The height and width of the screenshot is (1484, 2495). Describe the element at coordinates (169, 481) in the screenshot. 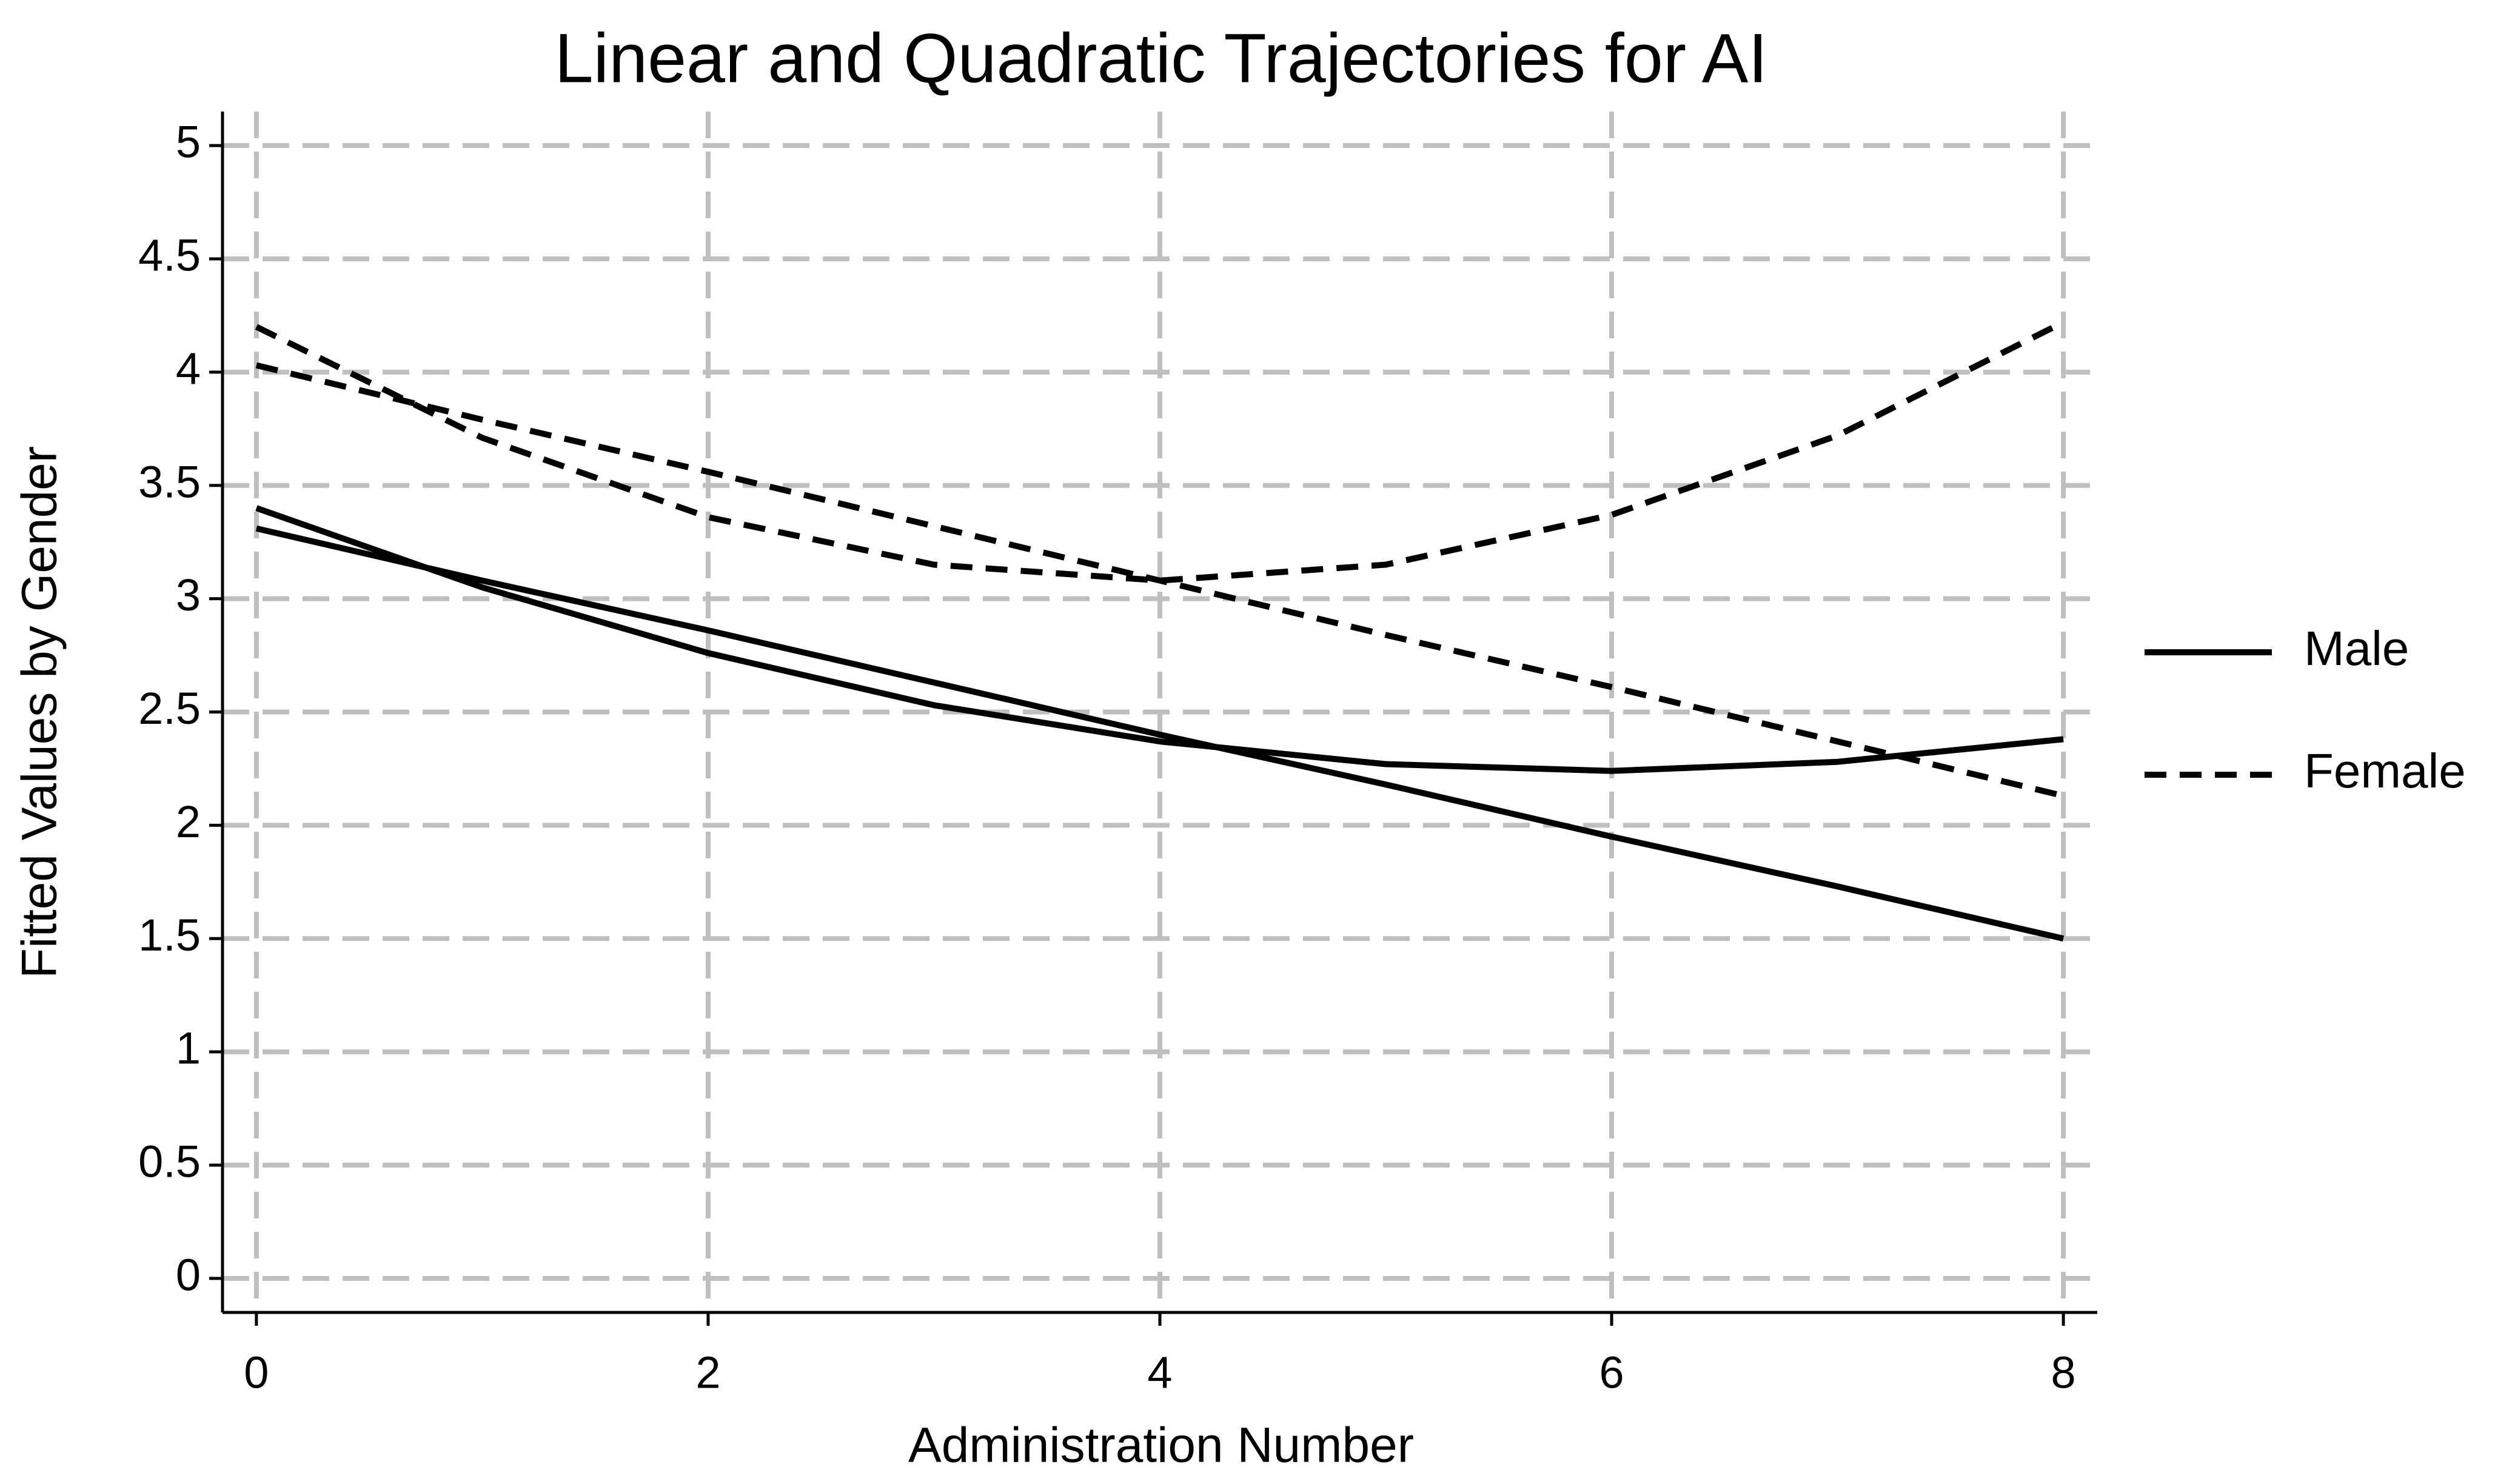

I see `y-tick-label: 3.5` at that location.